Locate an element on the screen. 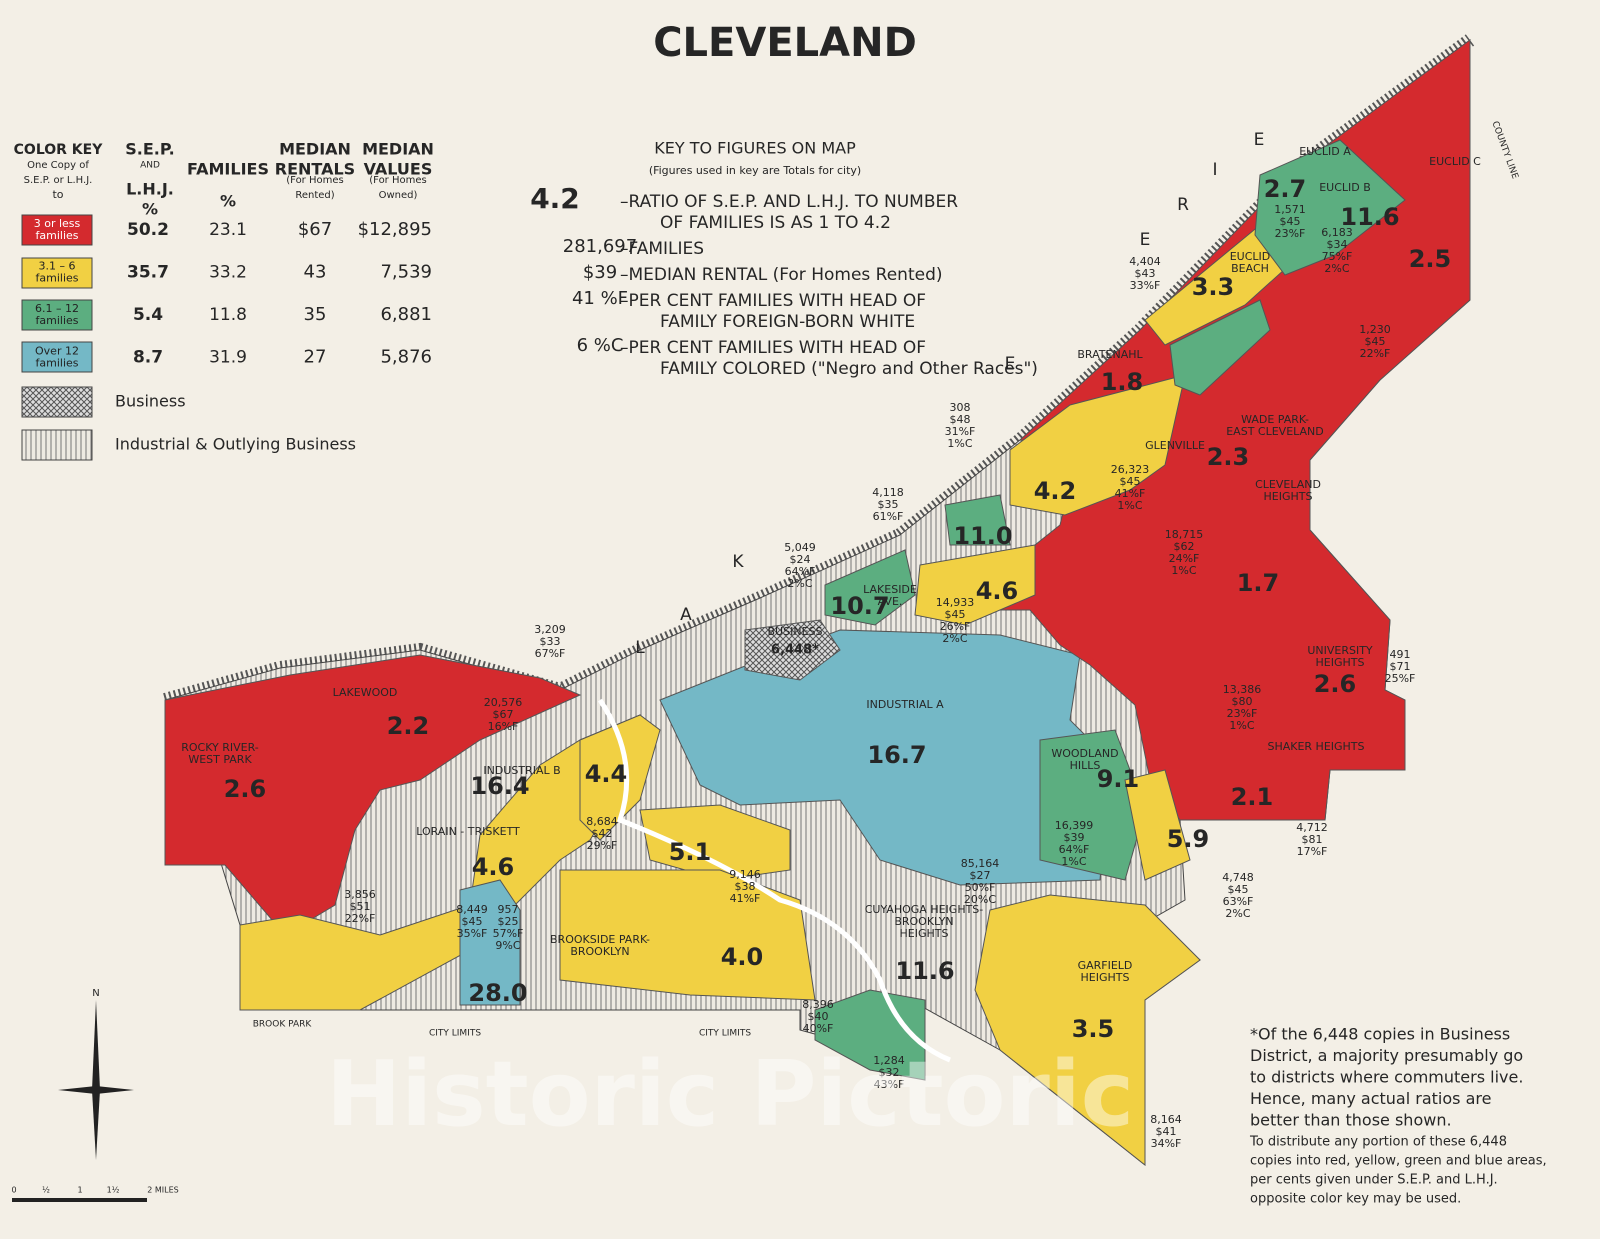 The image size is (1600, 1239). district-name: EUCLID is located at coordinates (1250, 256).